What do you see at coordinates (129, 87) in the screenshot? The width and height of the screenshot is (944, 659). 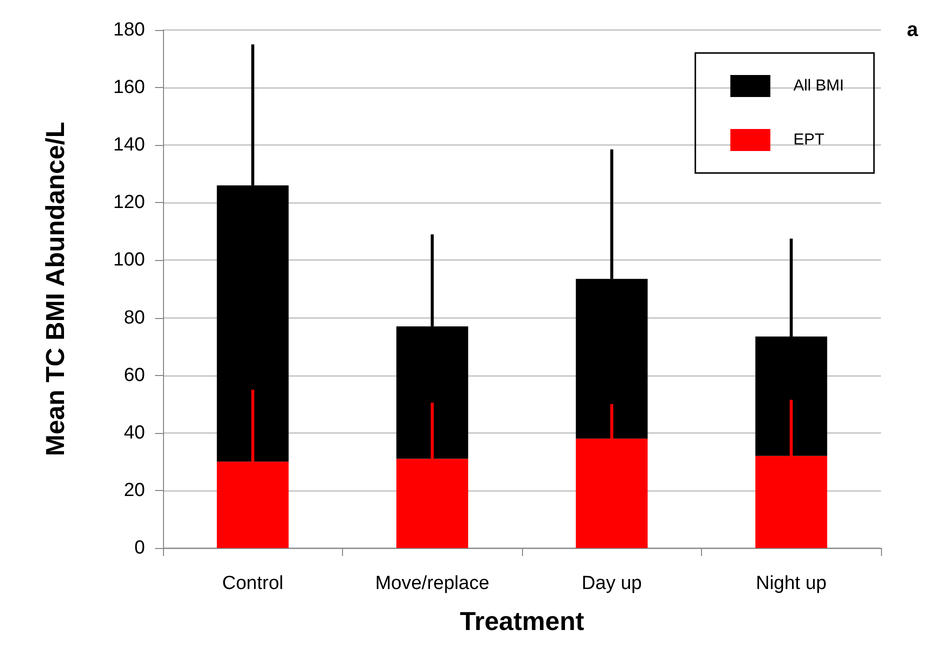 I see `y-tick-label: 160` at bounding box center [129, 87].